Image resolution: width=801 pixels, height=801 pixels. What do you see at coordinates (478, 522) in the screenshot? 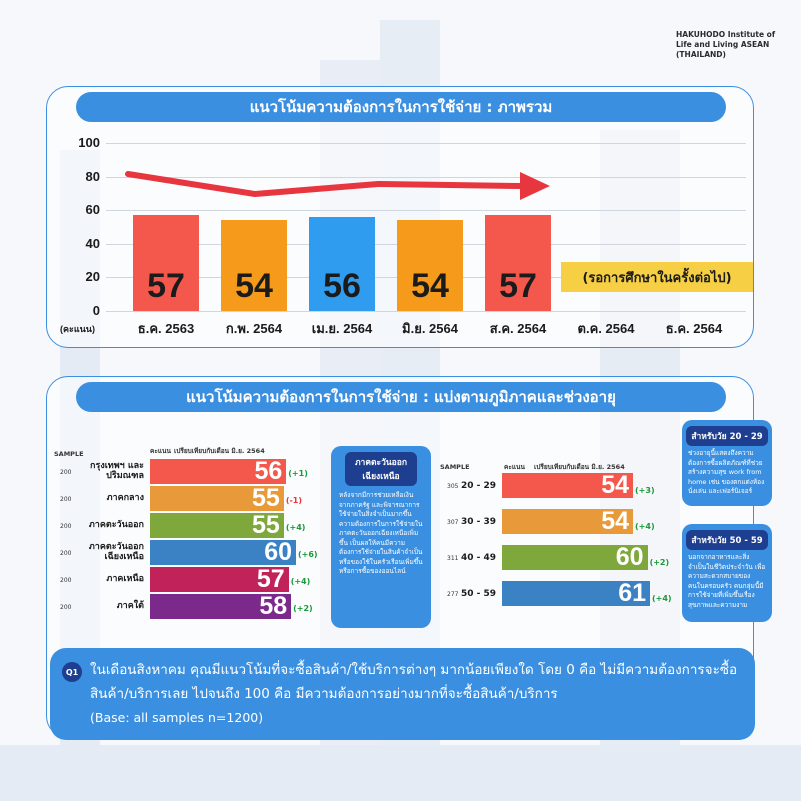
I see `age-label: 30 - 39` at bounding box center [478, 522].